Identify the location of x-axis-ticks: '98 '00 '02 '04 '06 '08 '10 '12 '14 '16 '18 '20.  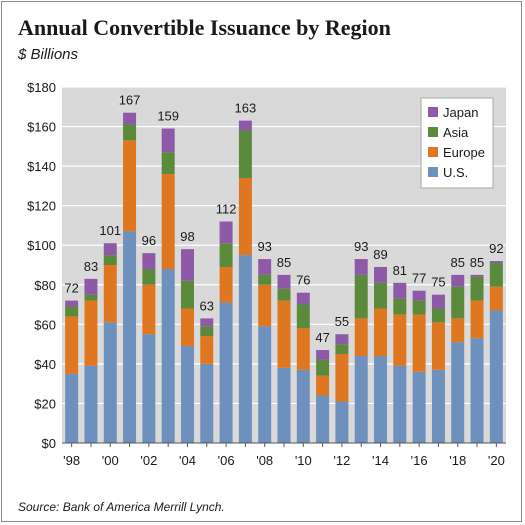
(284, 455).